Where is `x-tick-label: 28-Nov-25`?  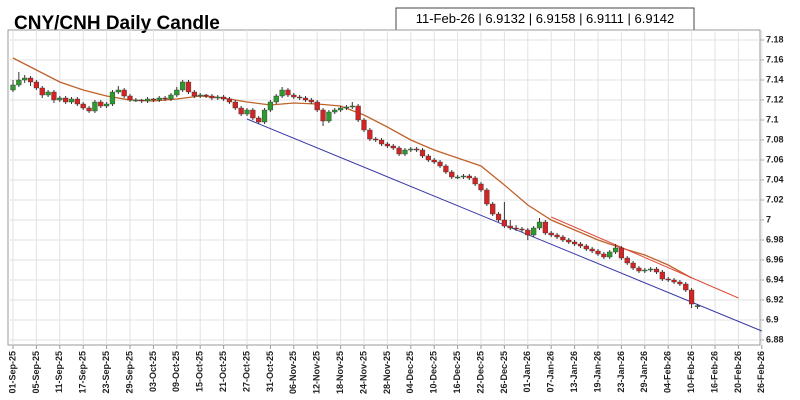
x-tick-label: 28-Nov-25 is located at coordinates (387, 372).